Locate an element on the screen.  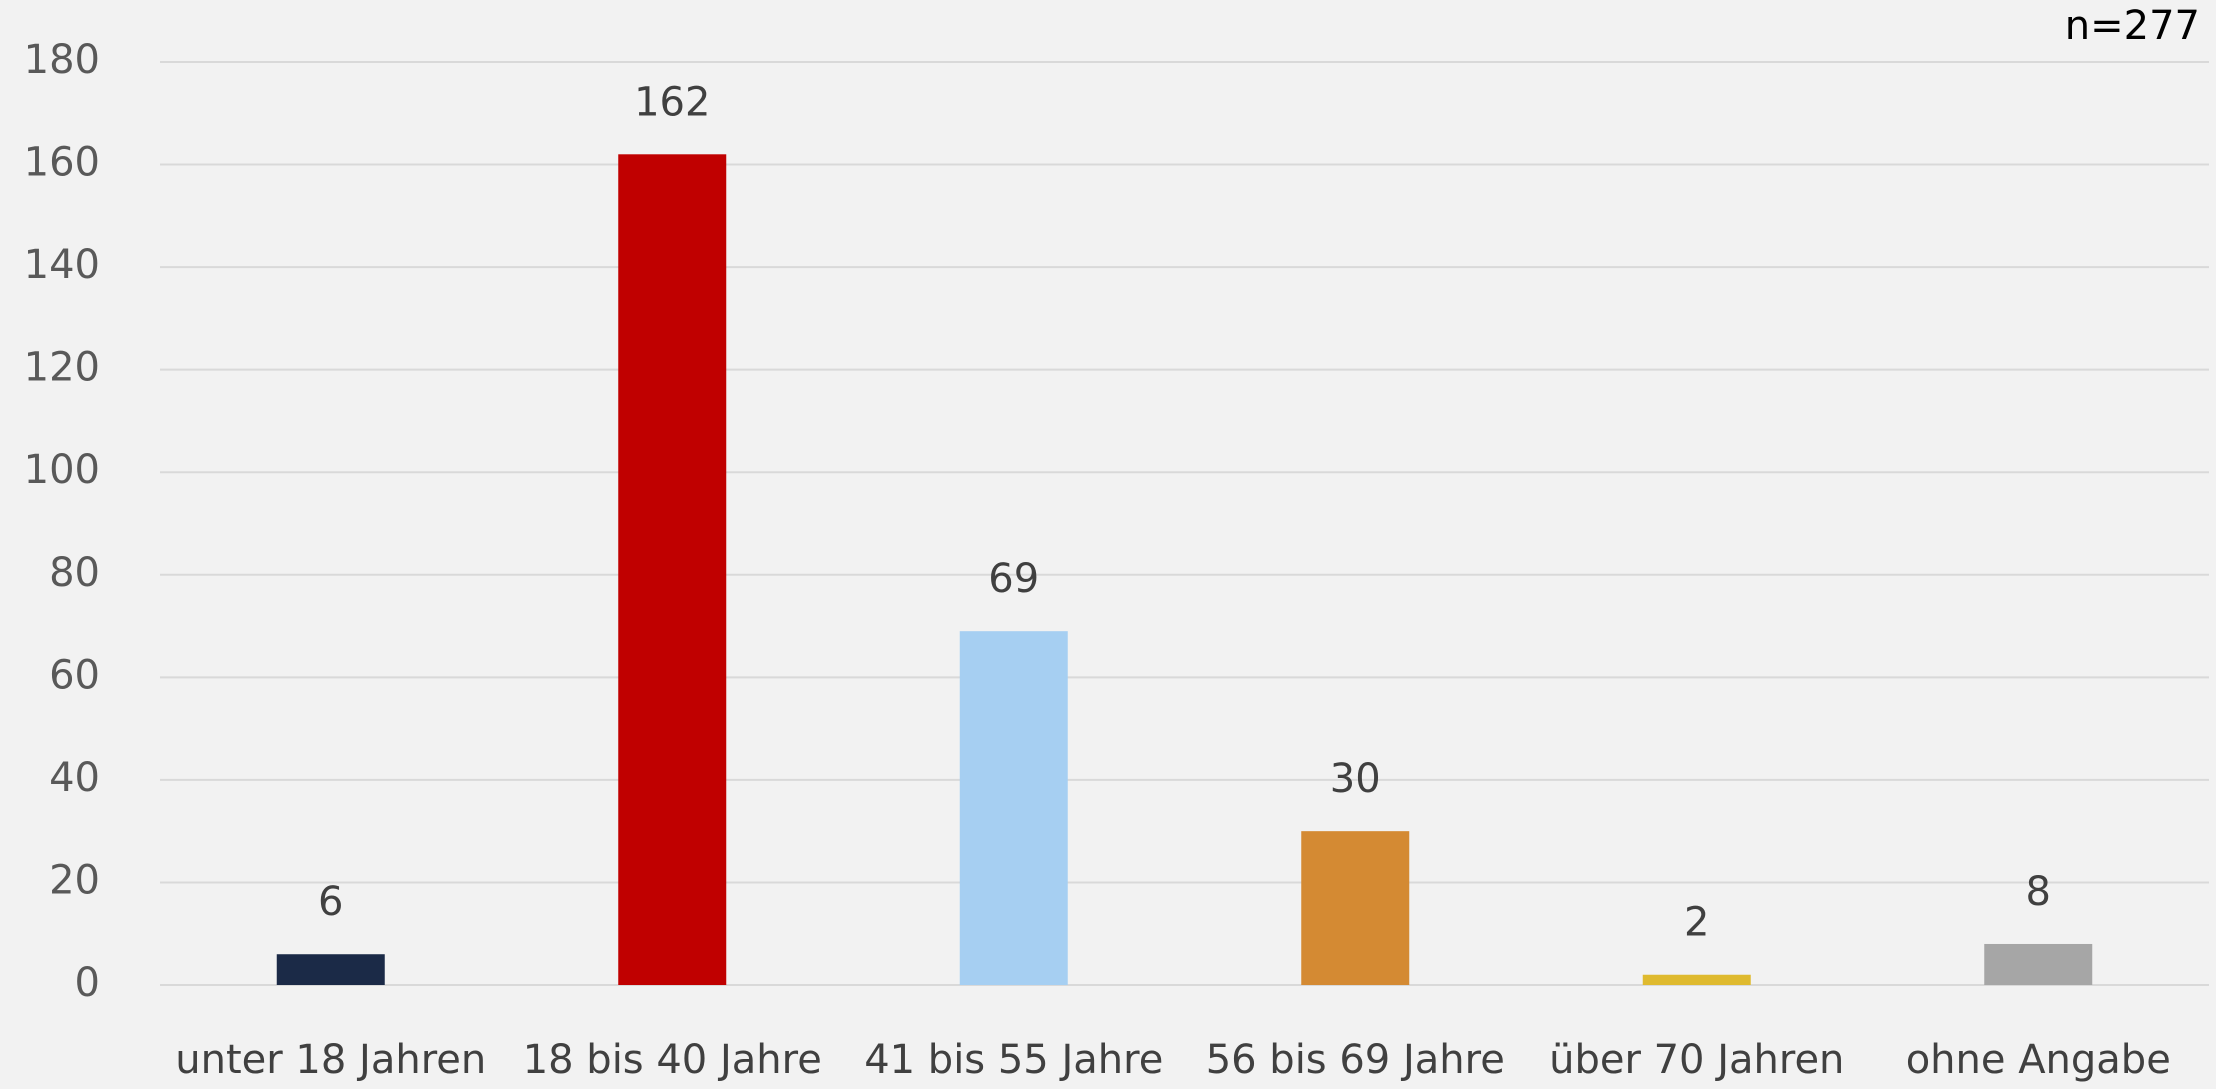
x-tick-label: unter 18 Jahren is located at coordinates (330, 1060).